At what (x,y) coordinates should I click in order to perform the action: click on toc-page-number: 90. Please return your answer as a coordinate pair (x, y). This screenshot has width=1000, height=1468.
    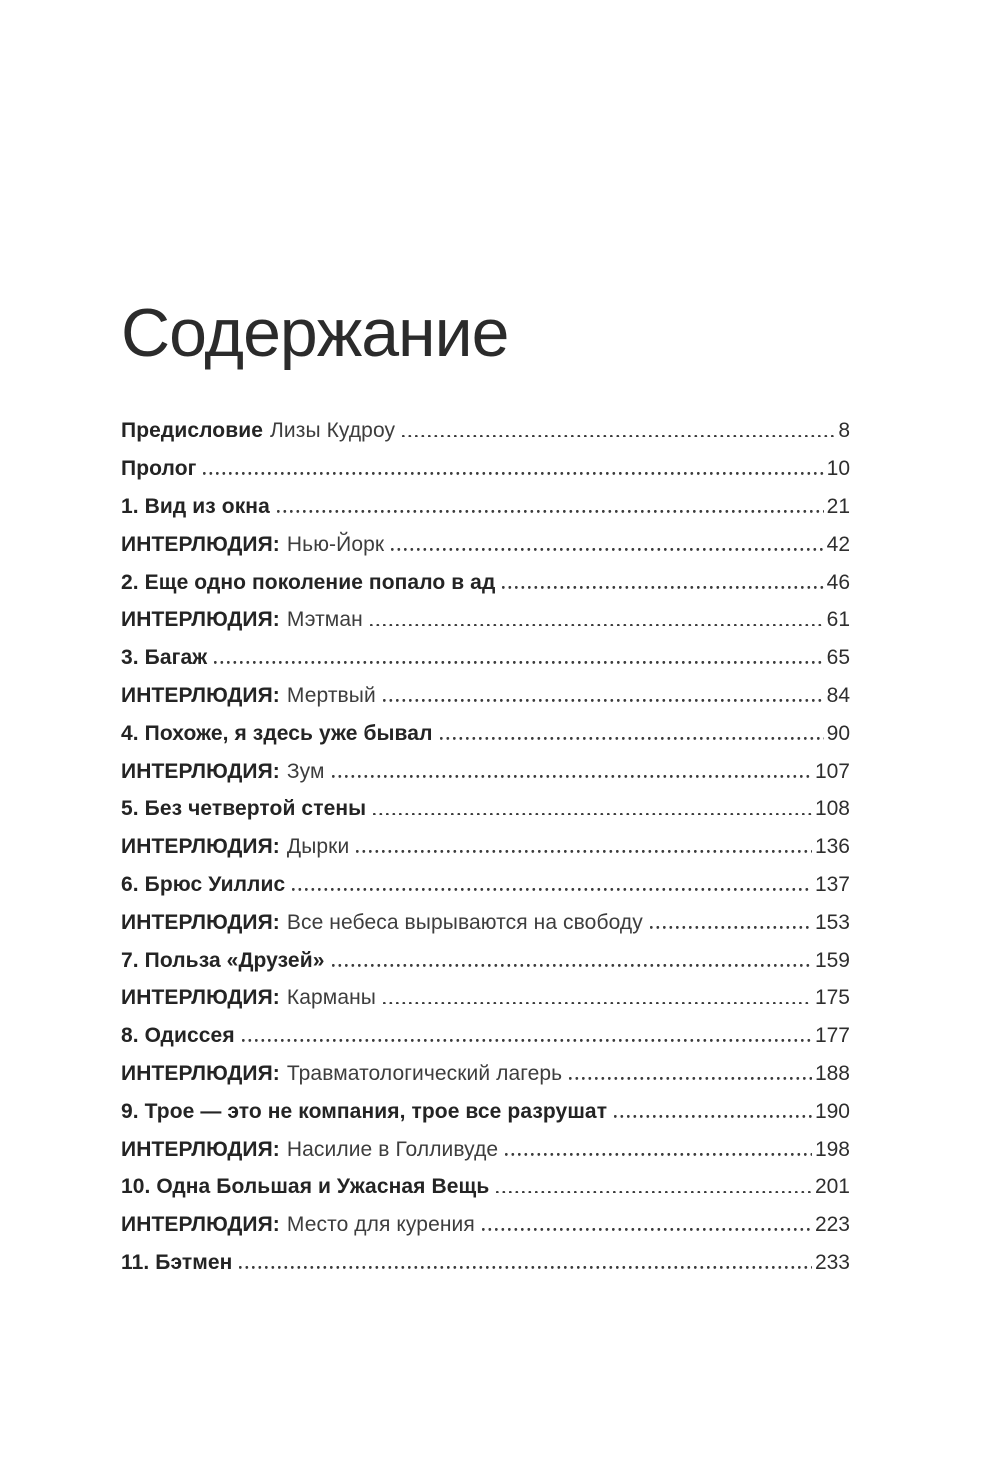
    Looking at the image, I should click on (838, 733).